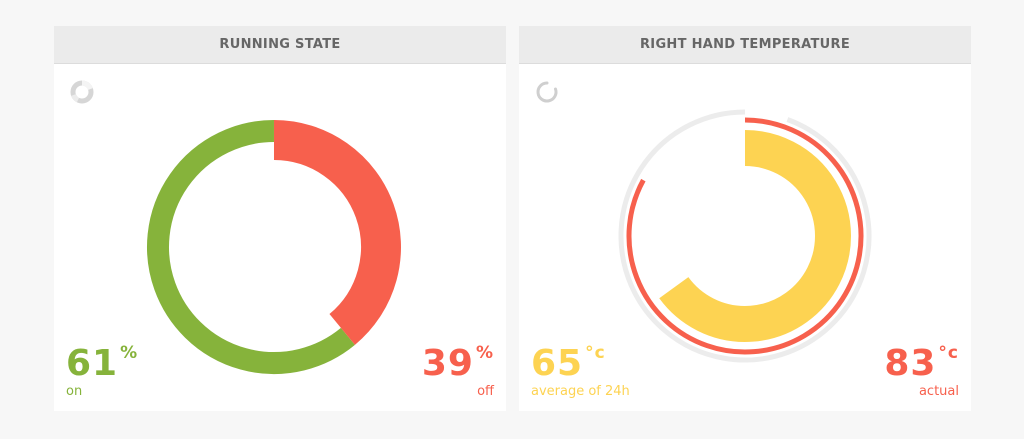  What do you see at coordinates (595, 353) in the screenshot?
I see `average-temperature-unit: °c` at bounding box center [595, 353].